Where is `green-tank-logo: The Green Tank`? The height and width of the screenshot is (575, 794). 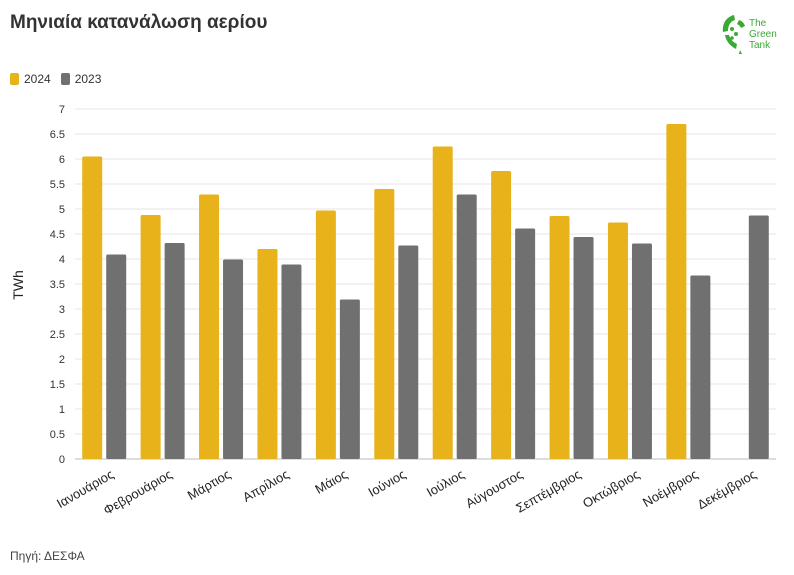 green-tank-logo: The Green Tank is located at coordinates (754, 34).